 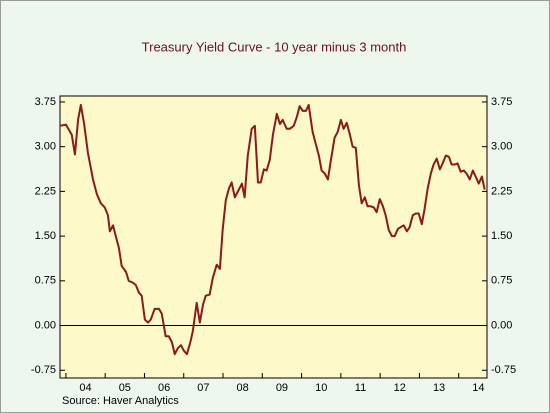 What do you see at coordinates (503, 370) in the screenshot?
I see `y2-tick-label: -0.75` at bounding box center [503, 370].